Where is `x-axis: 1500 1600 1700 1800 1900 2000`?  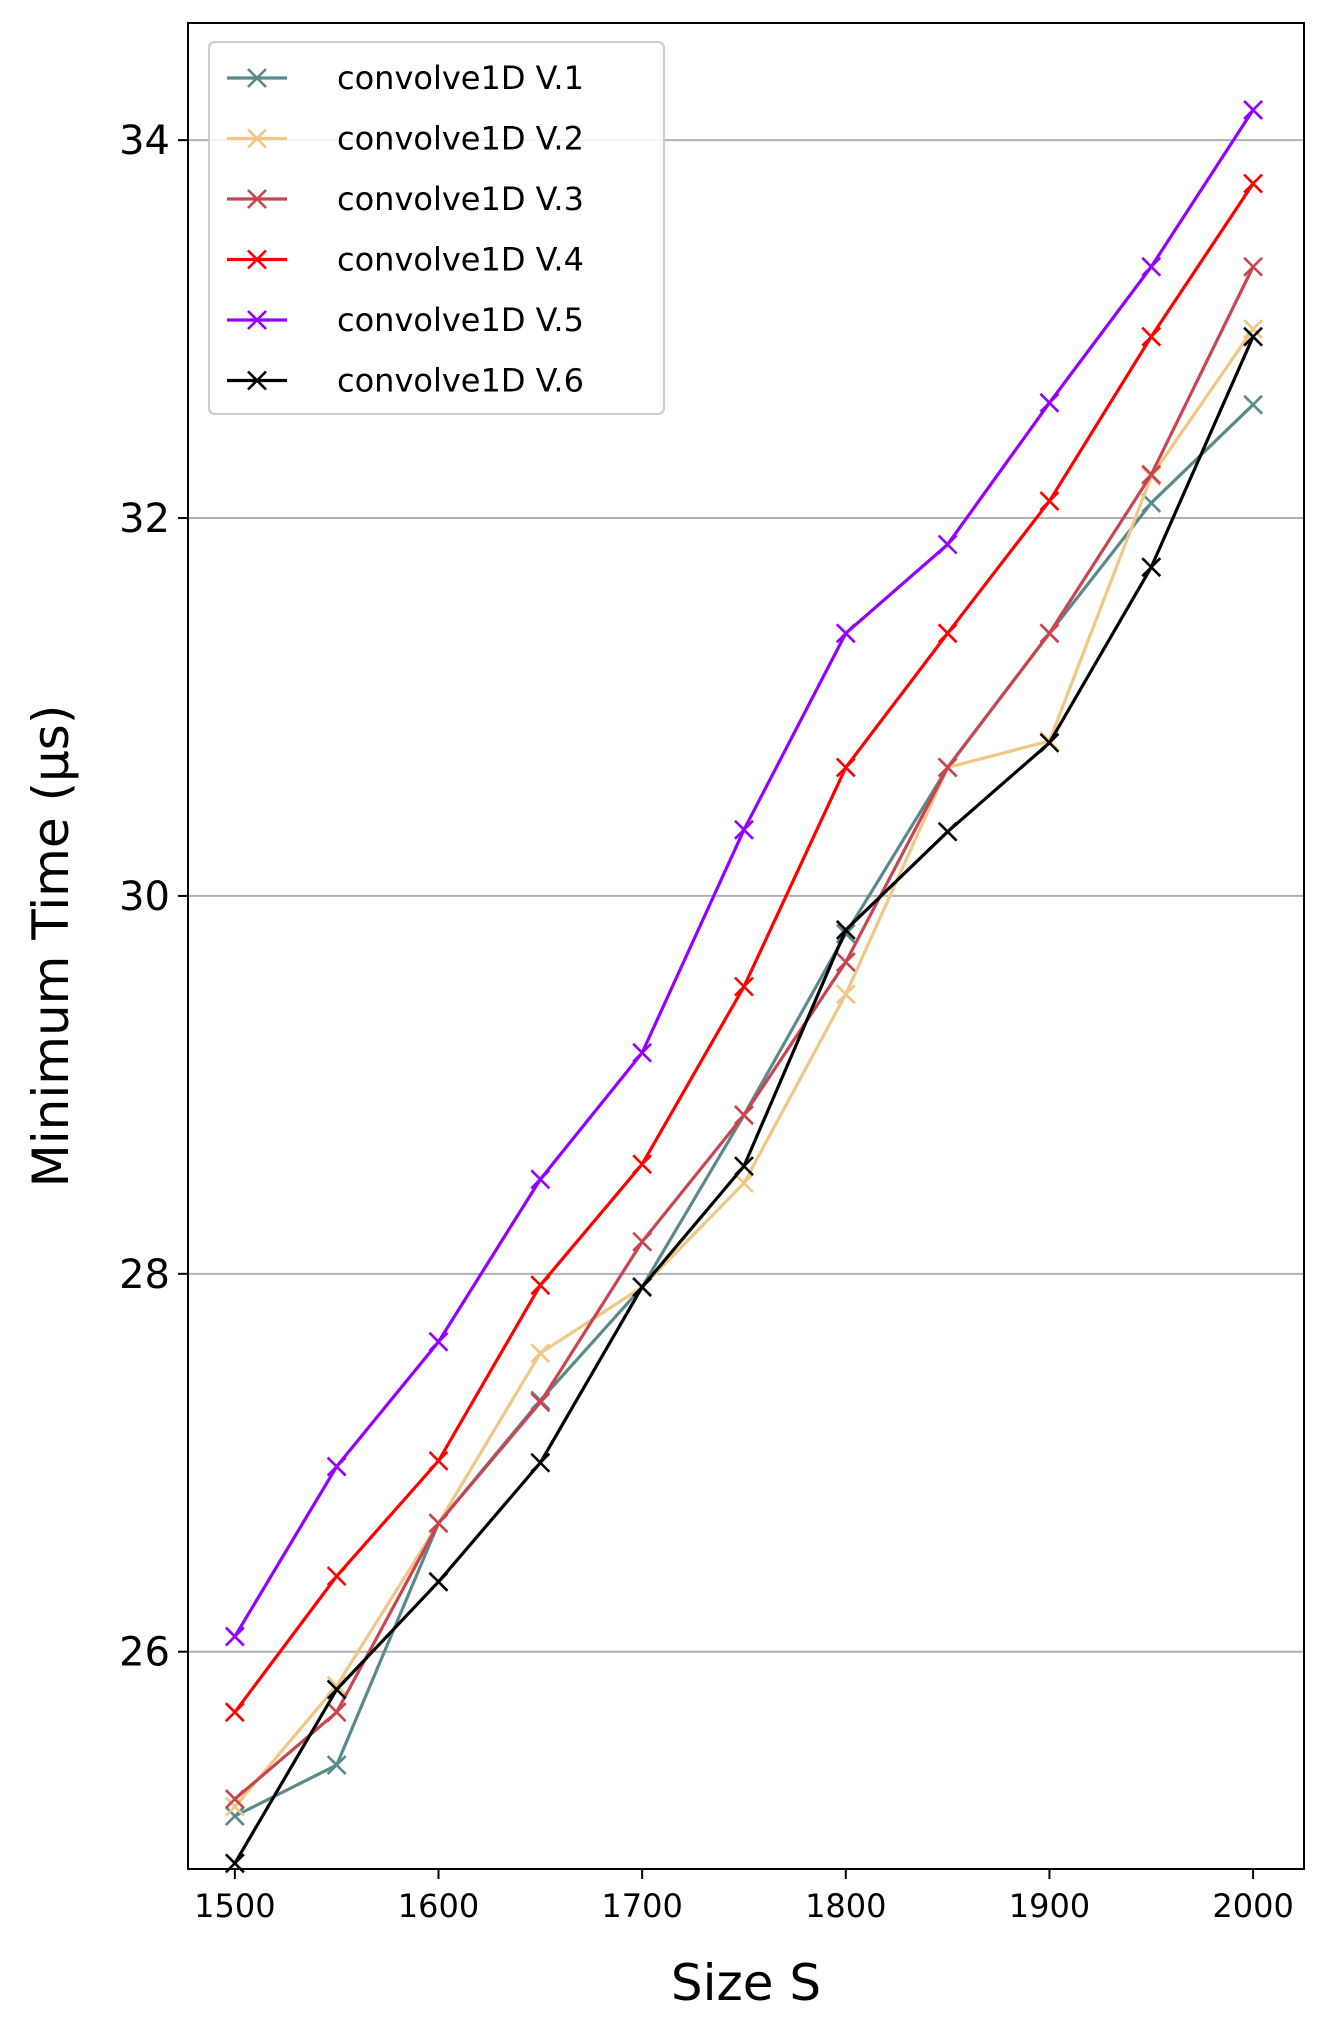 x-axis: 1500 1600 1700 1800 1900 2000 is located at coordinates (744, 1897).